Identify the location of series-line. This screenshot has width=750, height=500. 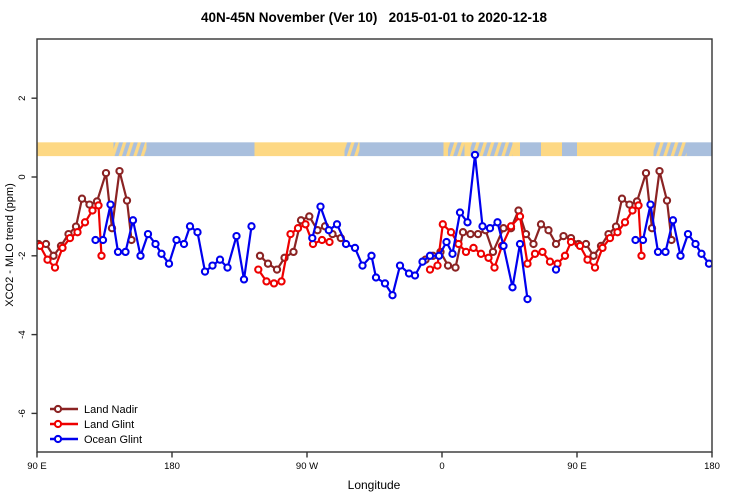
(420, 227).